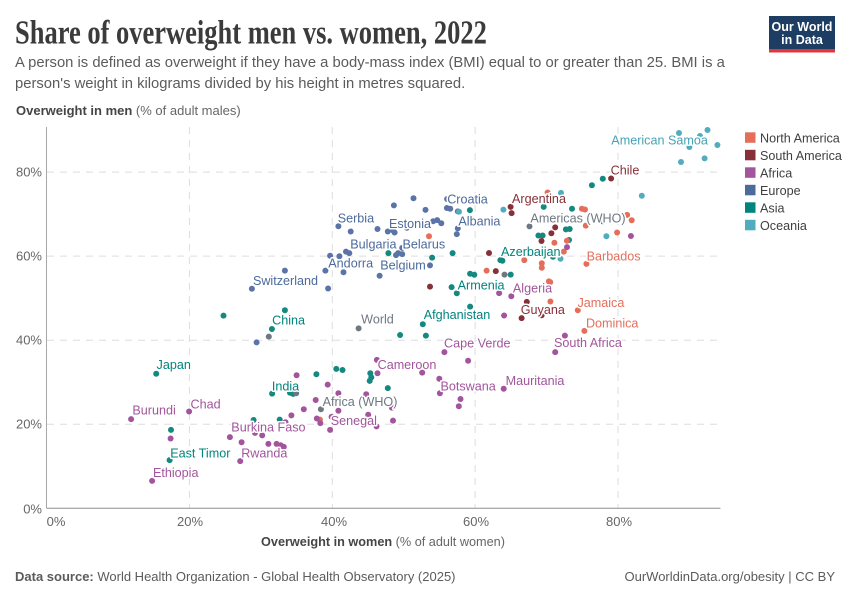 The image size is (850, 600). I want to click on svg-text: China, so click(288, 321).